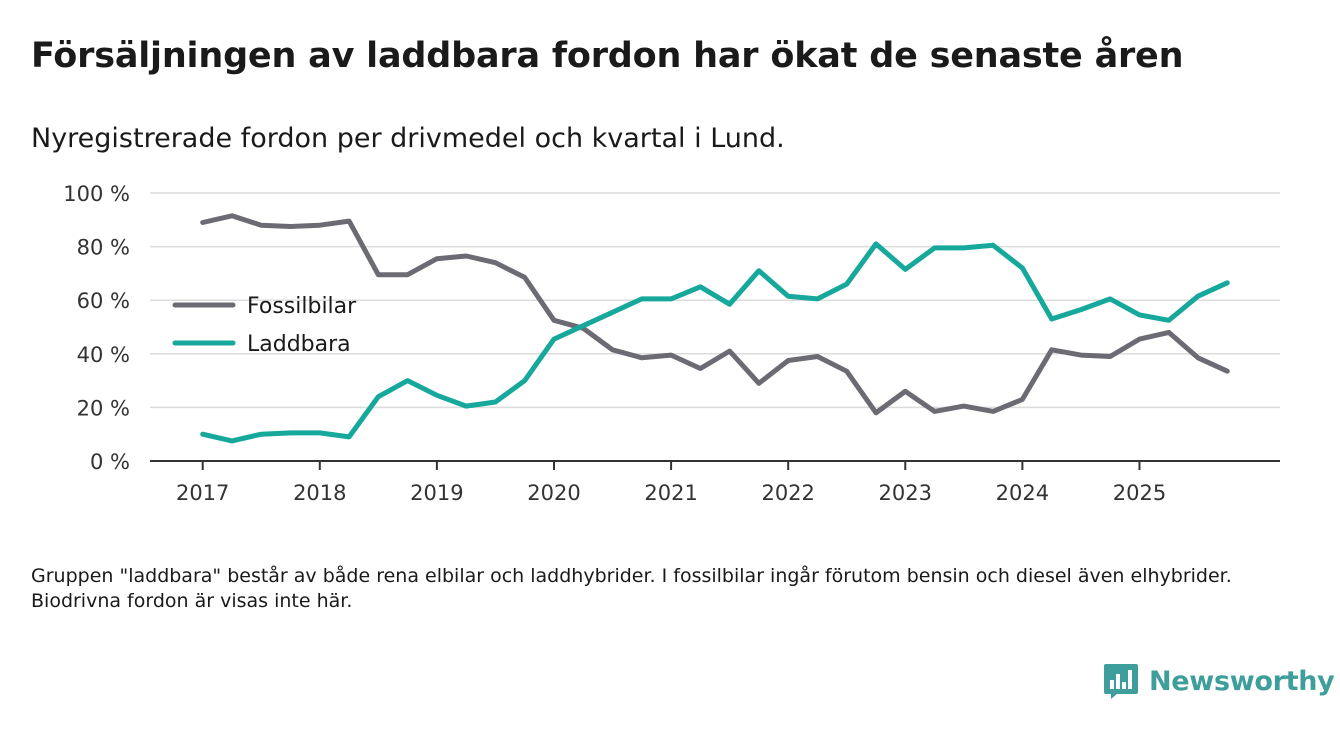  I want to click on y-tick-label: 20 %, so click(103, 408).